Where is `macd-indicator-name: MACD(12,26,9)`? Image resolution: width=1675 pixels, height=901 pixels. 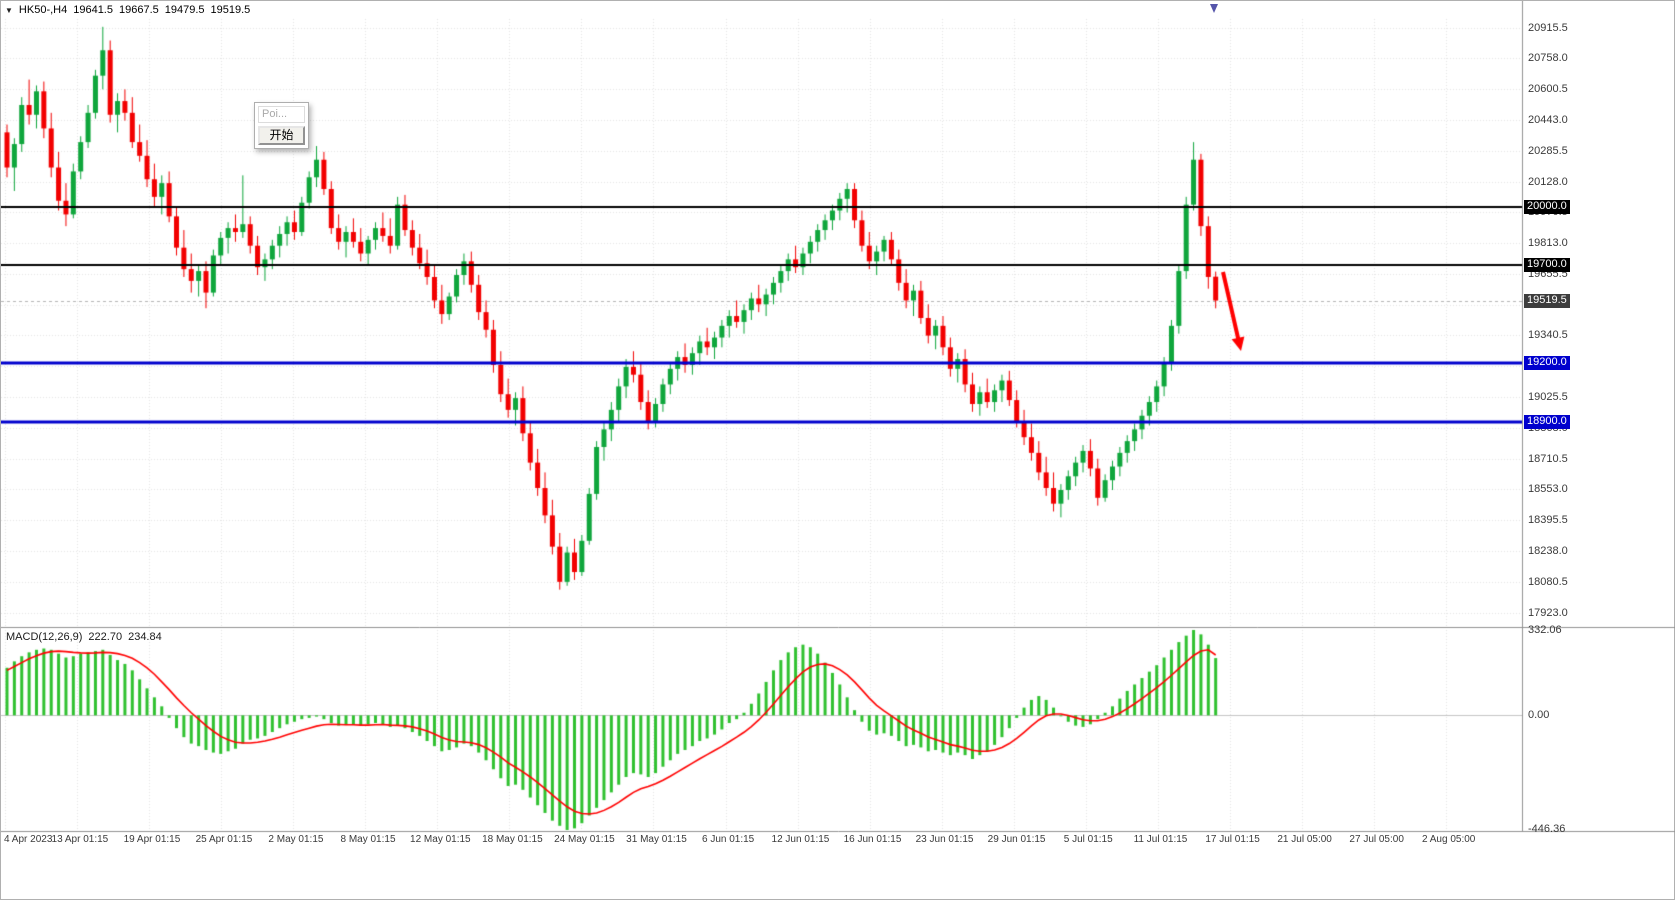 macd-indicator-name: MACD(12,26,9) is located at coordinates (44, 637).